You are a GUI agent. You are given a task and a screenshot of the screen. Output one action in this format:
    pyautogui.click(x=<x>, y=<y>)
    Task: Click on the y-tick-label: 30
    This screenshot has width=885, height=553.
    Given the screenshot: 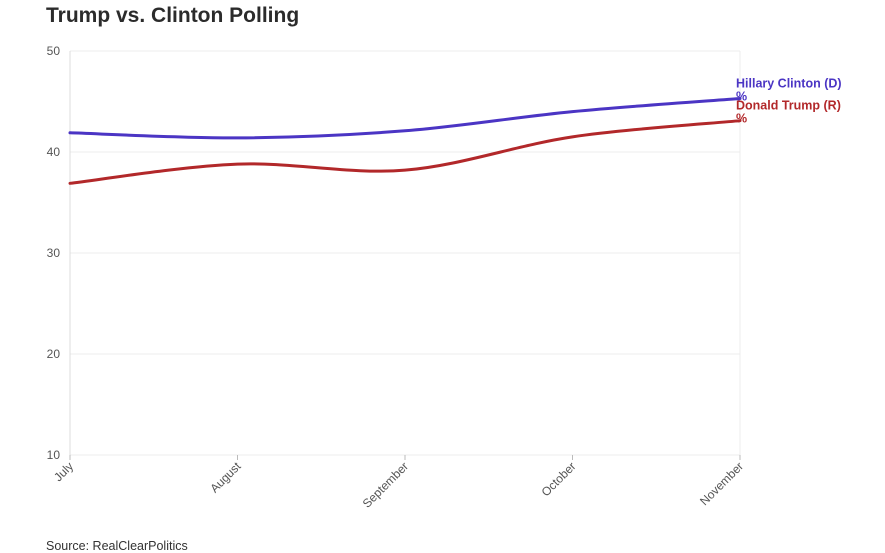 What is the action you would take?
    pyautogui.click(x=54, y=253)
    